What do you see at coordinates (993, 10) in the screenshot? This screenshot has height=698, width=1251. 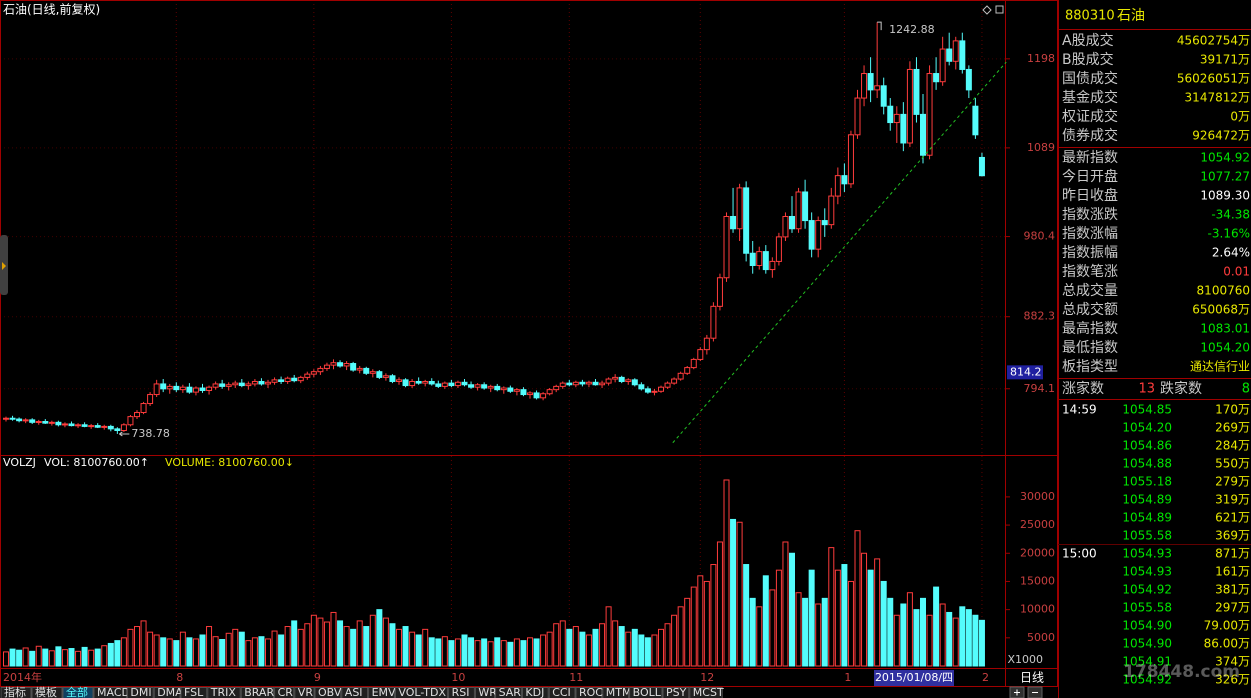 I see `window-icons` at bounding box center [993, 10].